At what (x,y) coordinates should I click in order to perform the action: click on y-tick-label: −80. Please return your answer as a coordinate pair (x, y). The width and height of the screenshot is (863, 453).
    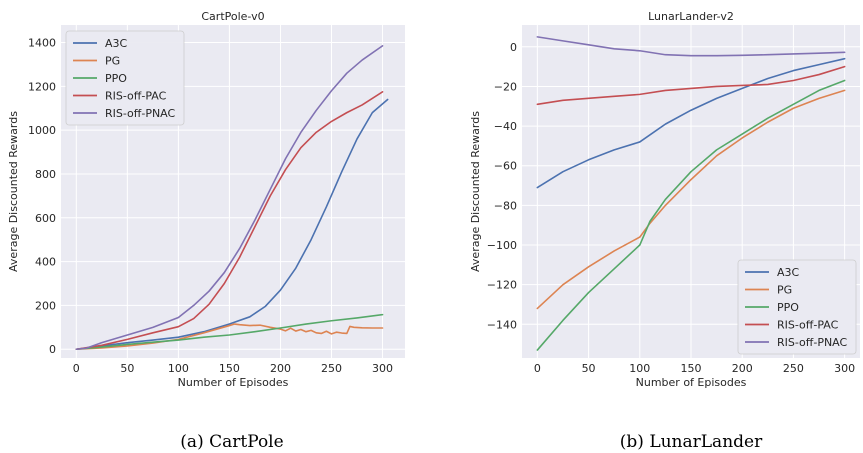
    Looking at the image, I should click on (505, 205).